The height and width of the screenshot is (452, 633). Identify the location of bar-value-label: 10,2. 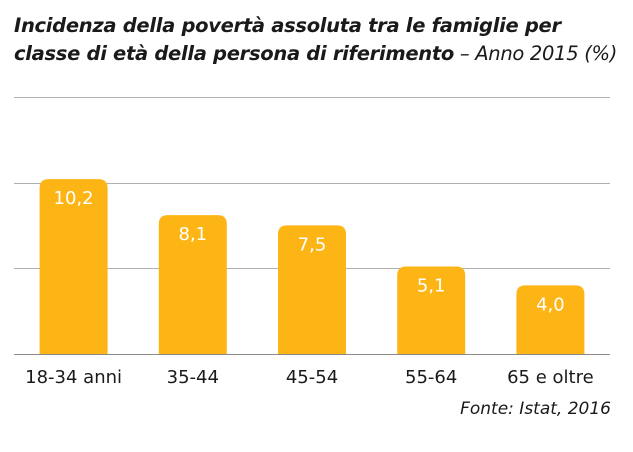
(74, 198).